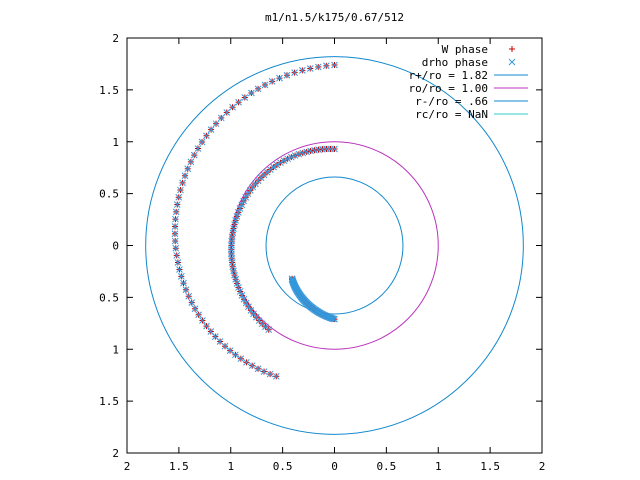  What do you see at coordinates (451, 101) in the screenshot?
I see `legend-label: r-/ro = .66` at bounding box center [451, 101].